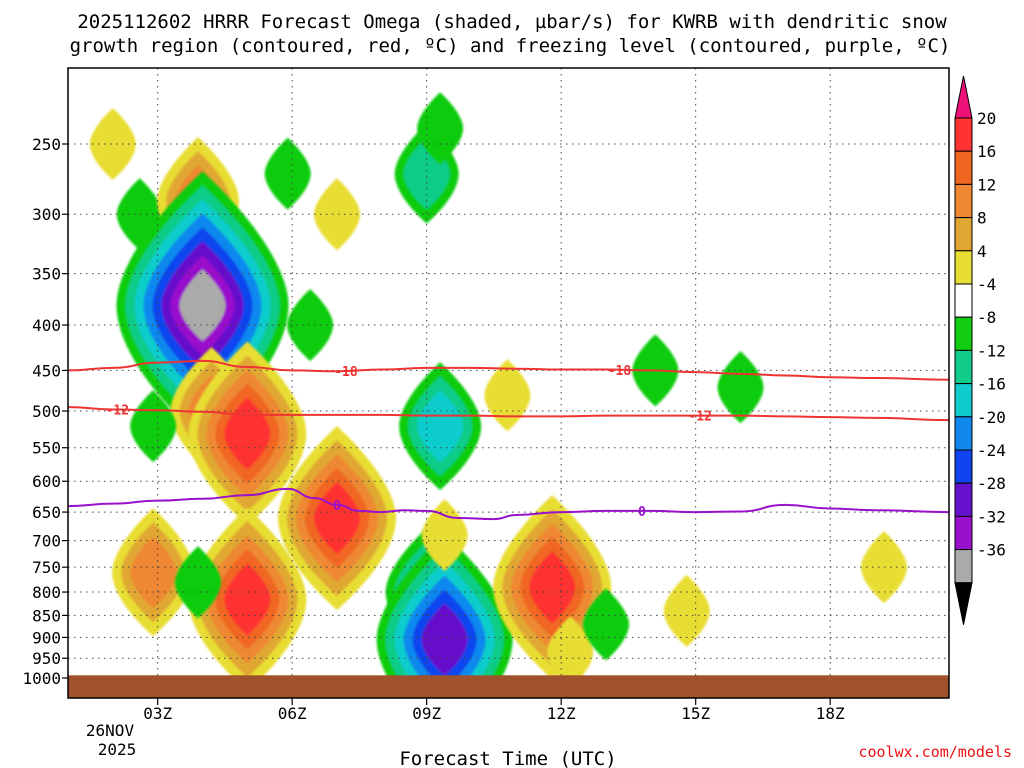 This screenshot has width=1024, height=768. Describe the element at coordinates (963, 97) in the screenshot. I see `colorbar-top-arrow` at that location.